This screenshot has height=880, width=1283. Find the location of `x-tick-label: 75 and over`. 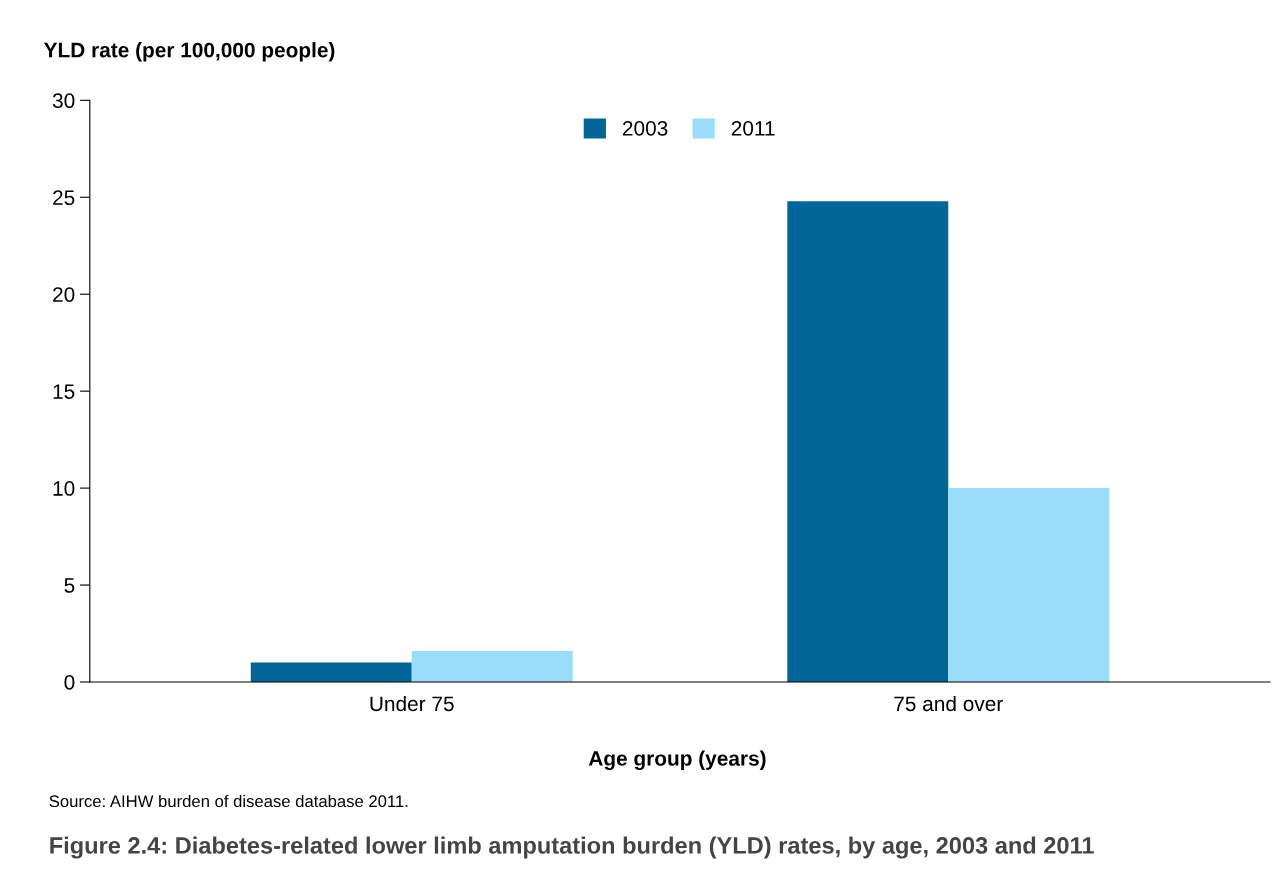

x-tick-label: 75 and over is located at coordinates (948, 703).